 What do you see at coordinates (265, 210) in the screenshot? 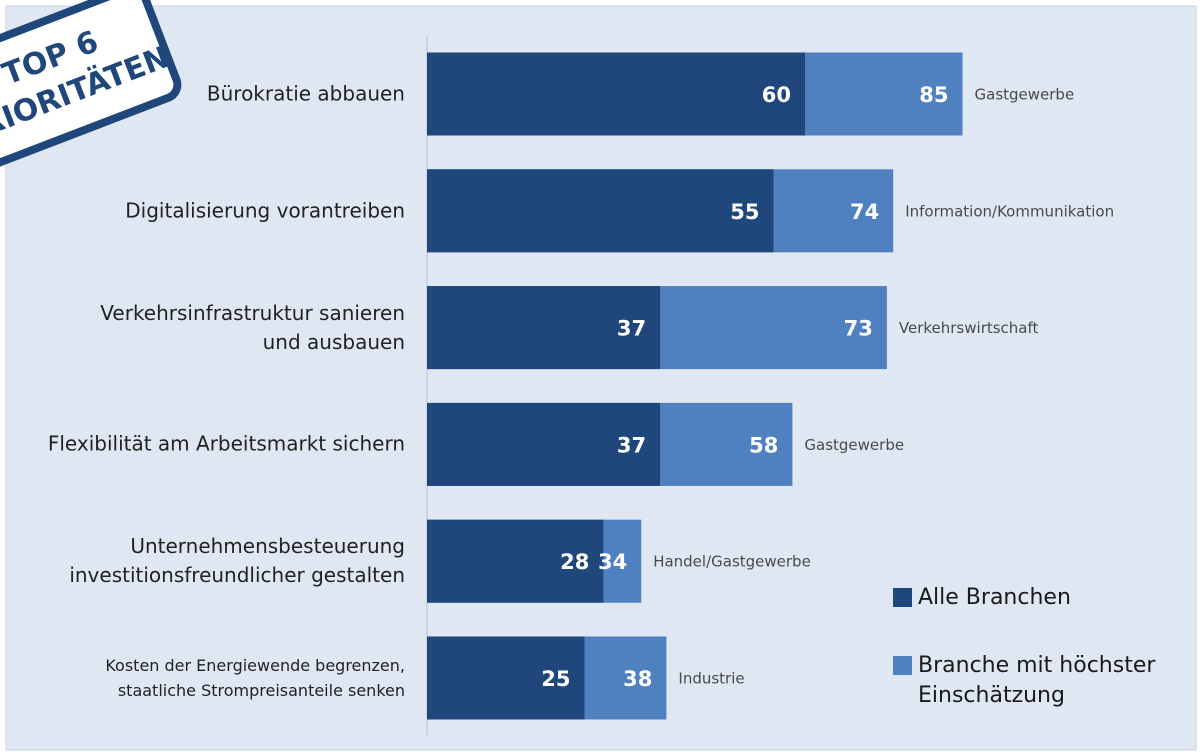
I see `category-label: Digitalisierung vorantreiben` at bounding box center [265, 210].